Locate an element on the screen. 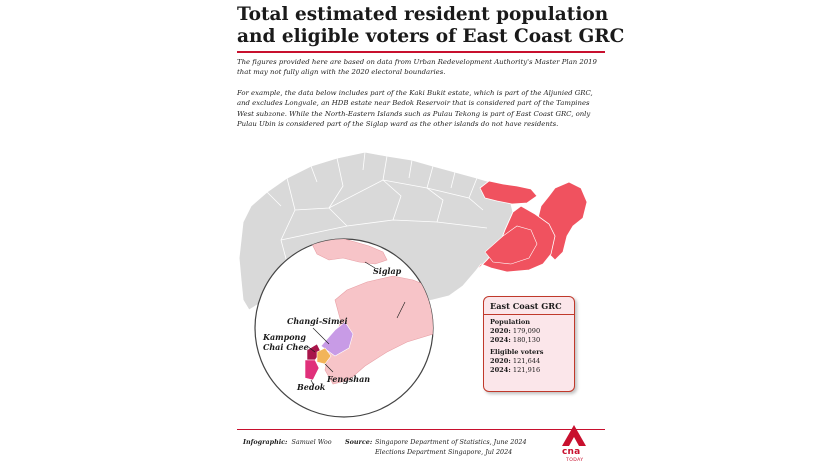 This screenshot has width=830, height=468. population-2020-value: 179,090 is located at coordinates (526, 331).